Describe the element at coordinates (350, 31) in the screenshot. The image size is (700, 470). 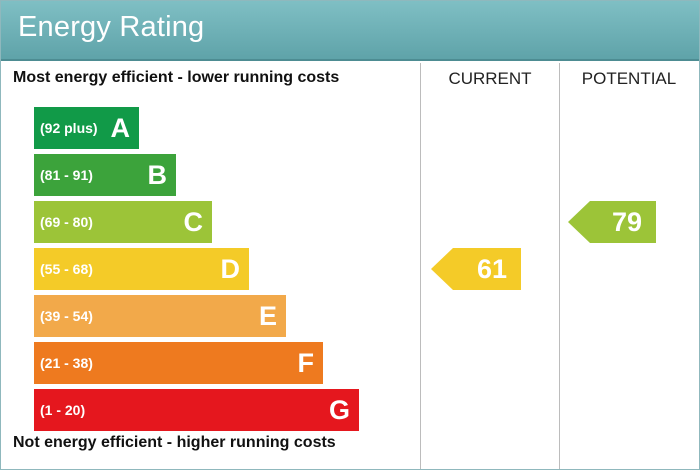
I see `header-bar: Energy Rating` at that location.